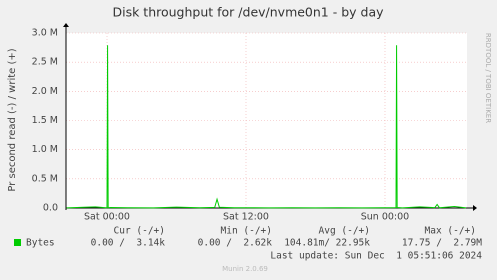  Describe the element at coordinates (45, 120) in the screenshot. I see `y-tick-label: 1.5 M` at that location.